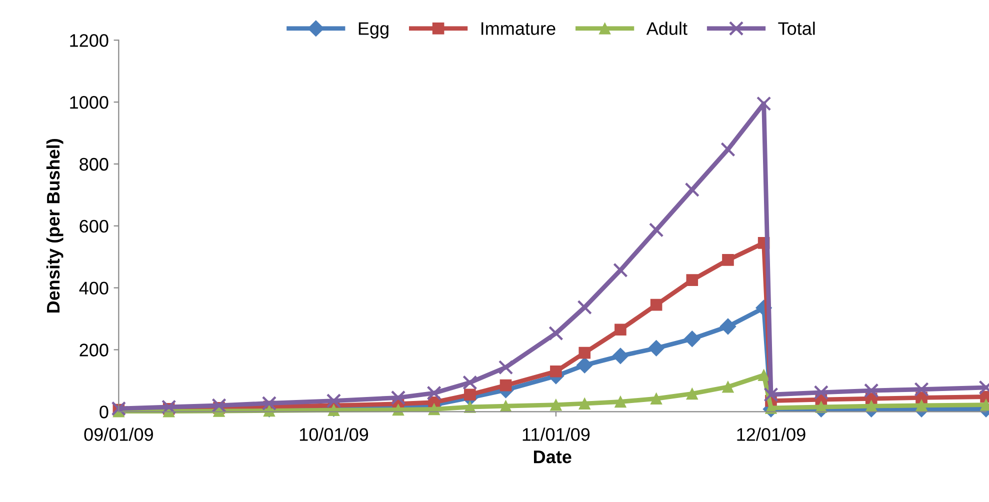 The image size is (989, 502). I want to click on legend-label: Egg, so click(373, 30).